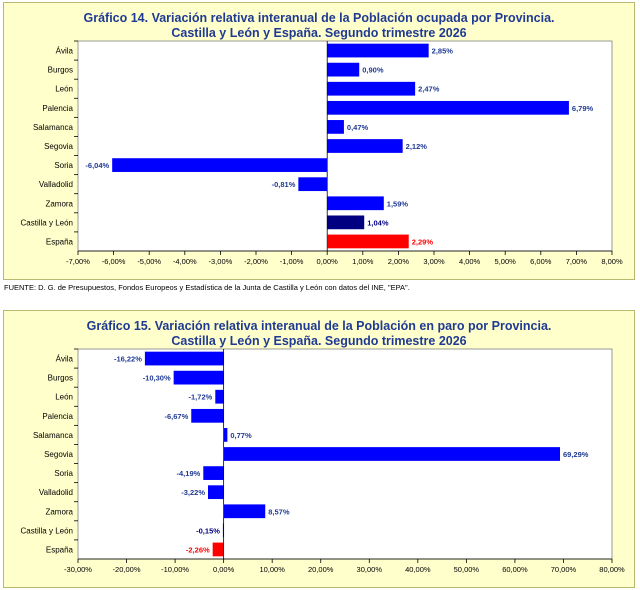  Describe the element at coordinates (515, 569) in the screenshot. I see `x-tick-label: 60,00%` at that location.